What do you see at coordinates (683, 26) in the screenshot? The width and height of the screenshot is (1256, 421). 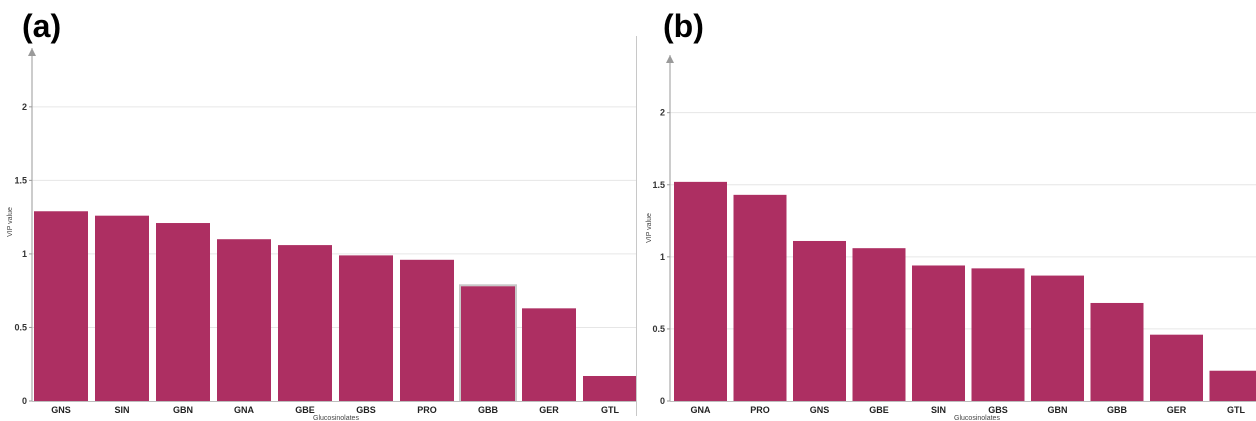 I see `panel-label-b: (b)` at bounding box center [683, 26].